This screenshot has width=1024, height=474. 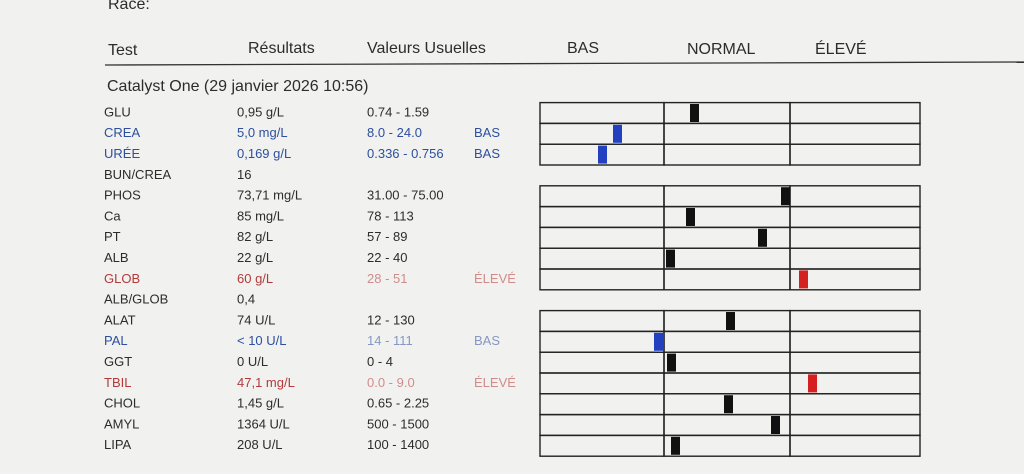 What do you see at coordinates (117, 382) in the screenshot?
I see `test-name: TBIL` at bounding box center [117, 382].